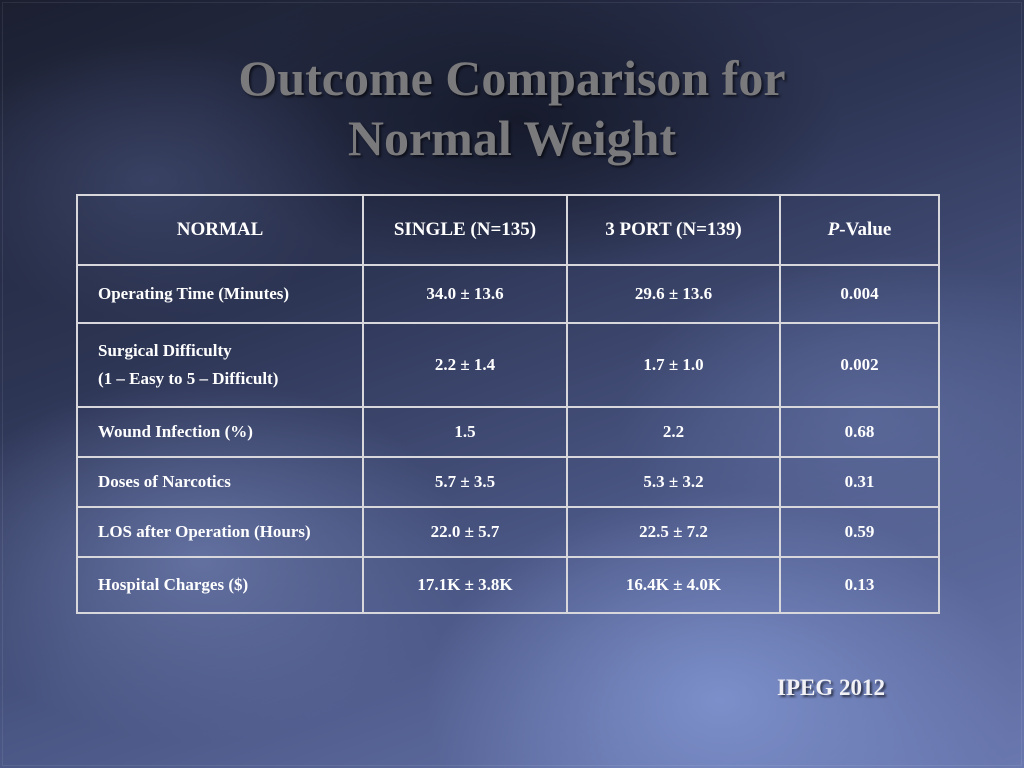 This screenshot has height=768, width=1024. I want to click on row-label-line-1: Surgical Difficulty, so click(165, 350).